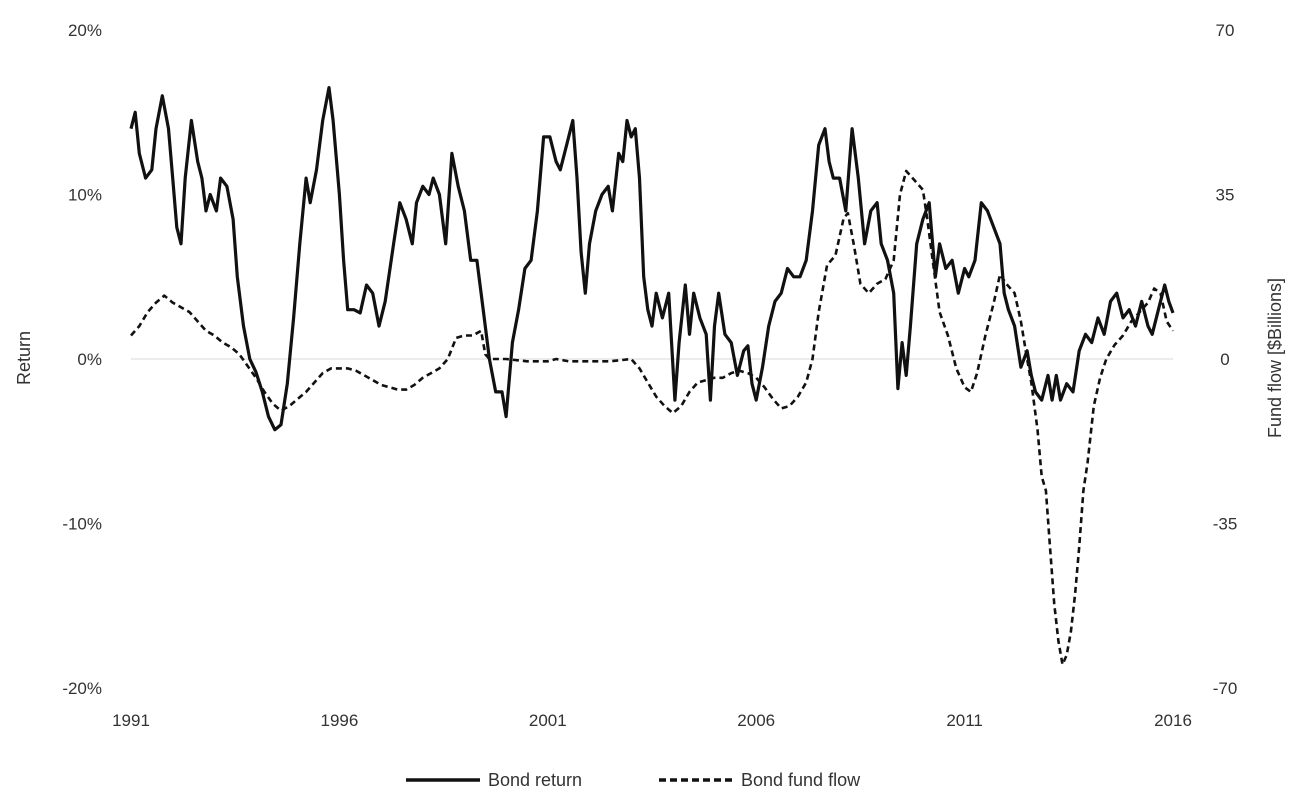 The image size is (1302, 801). I want to click on y-axis-title-right: Fund flow [$Billions], so click(1275, 358).